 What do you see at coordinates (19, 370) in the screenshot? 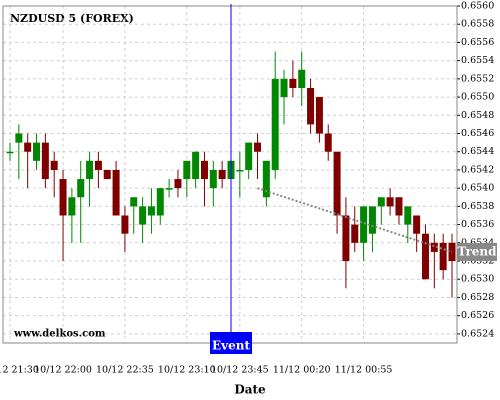
I see `x-tick-label: 10/12 21:30` at bounding box center [19, 370].